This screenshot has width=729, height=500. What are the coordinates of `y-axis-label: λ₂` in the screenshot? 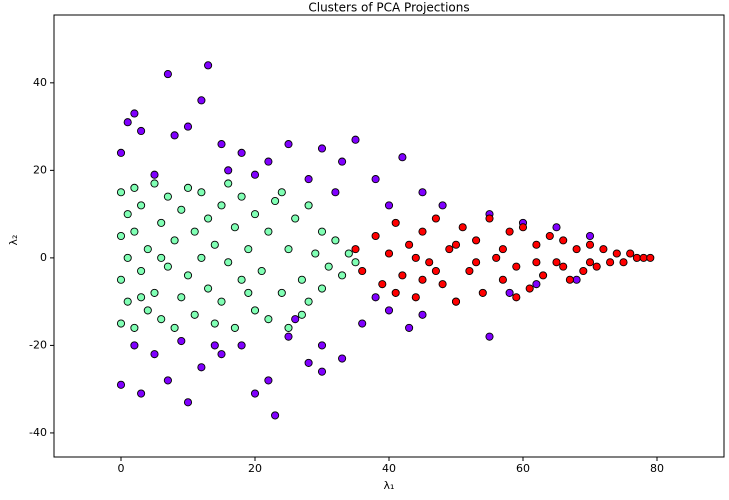 It's located at (13, 240).